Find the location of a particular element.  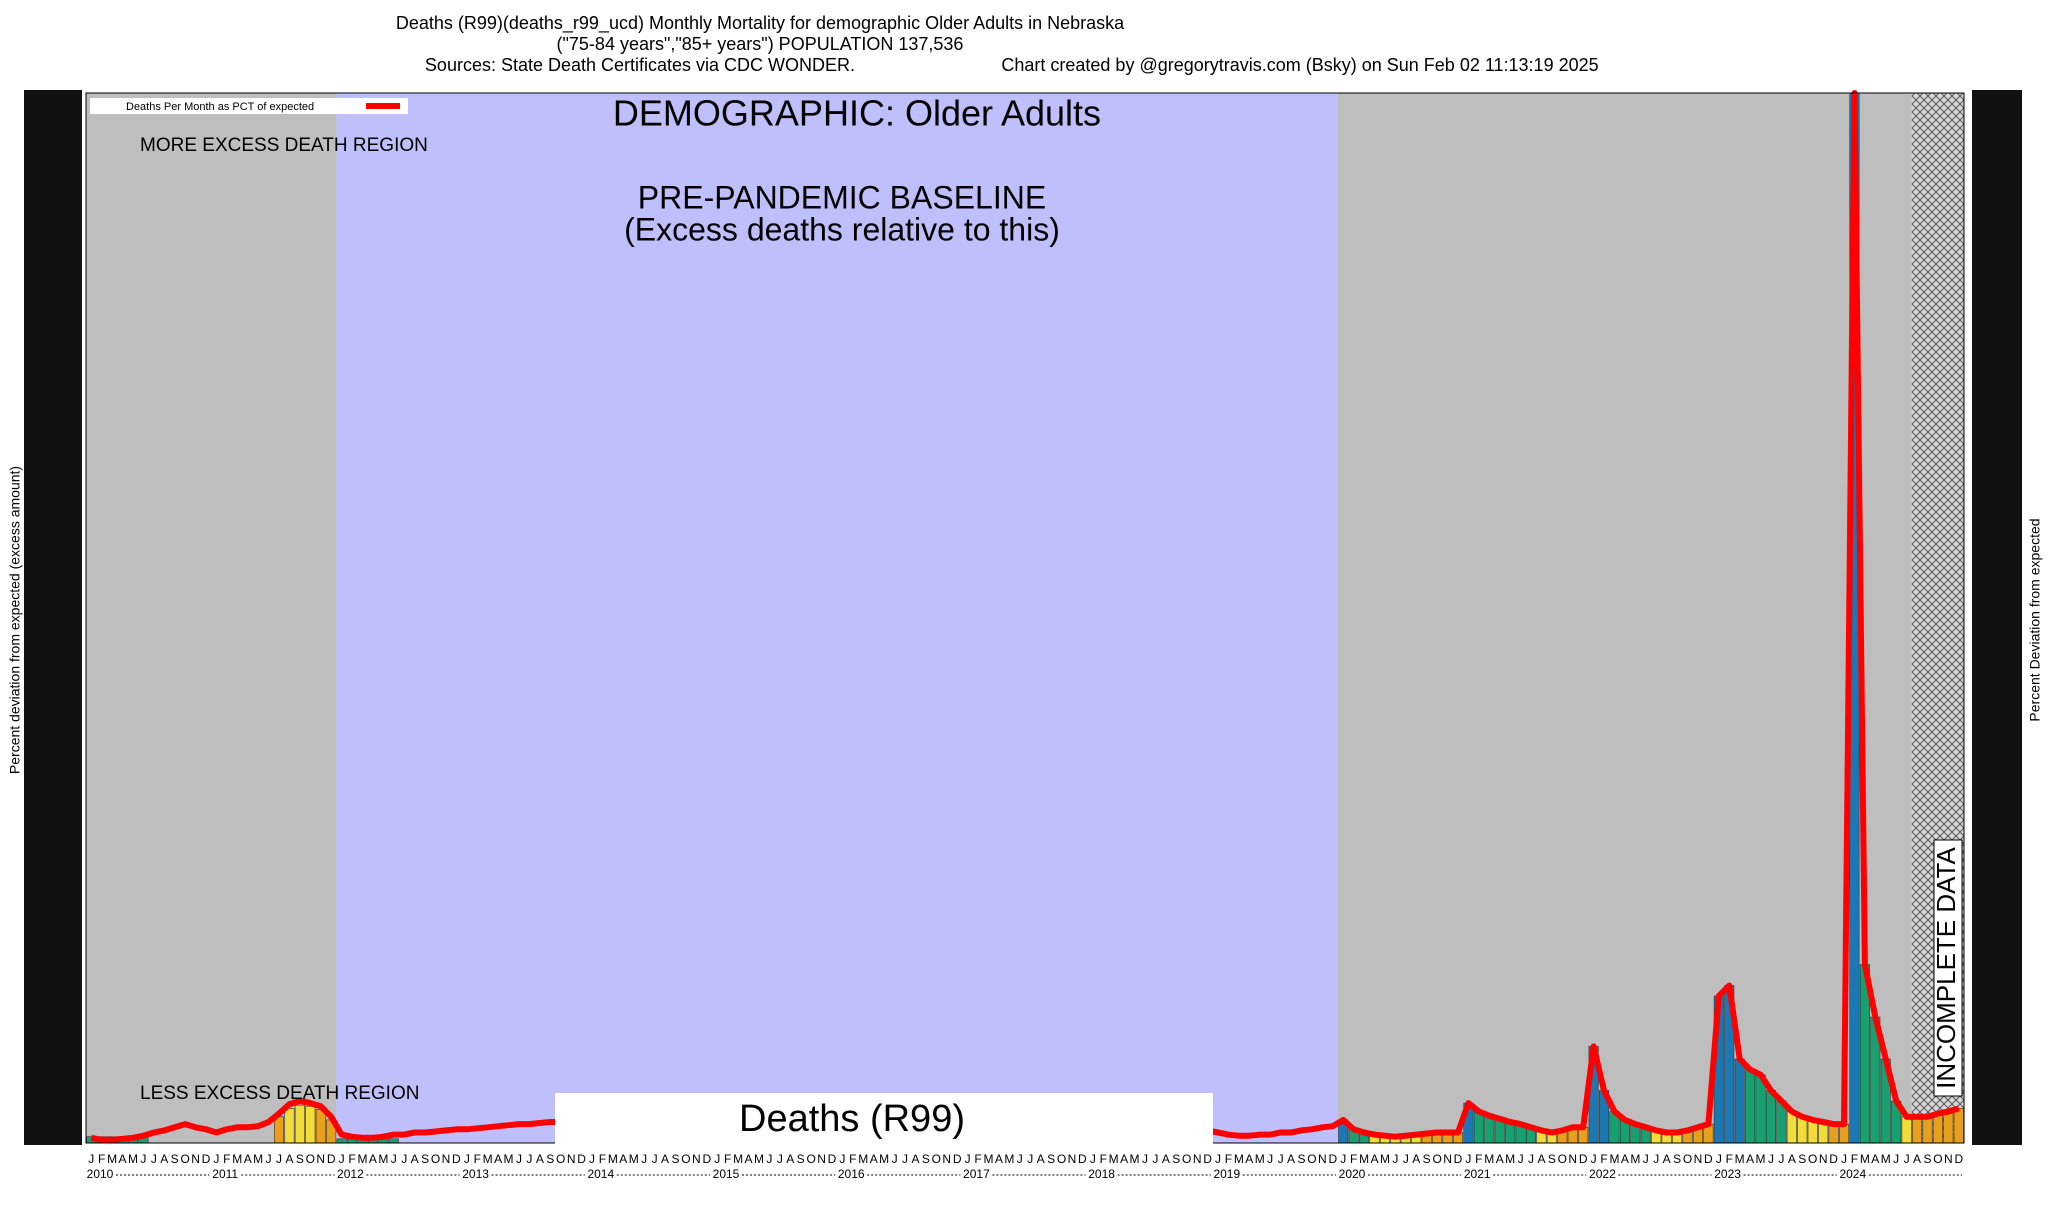

x-year-label: 2024 is located at coordinates (1852, 1174).